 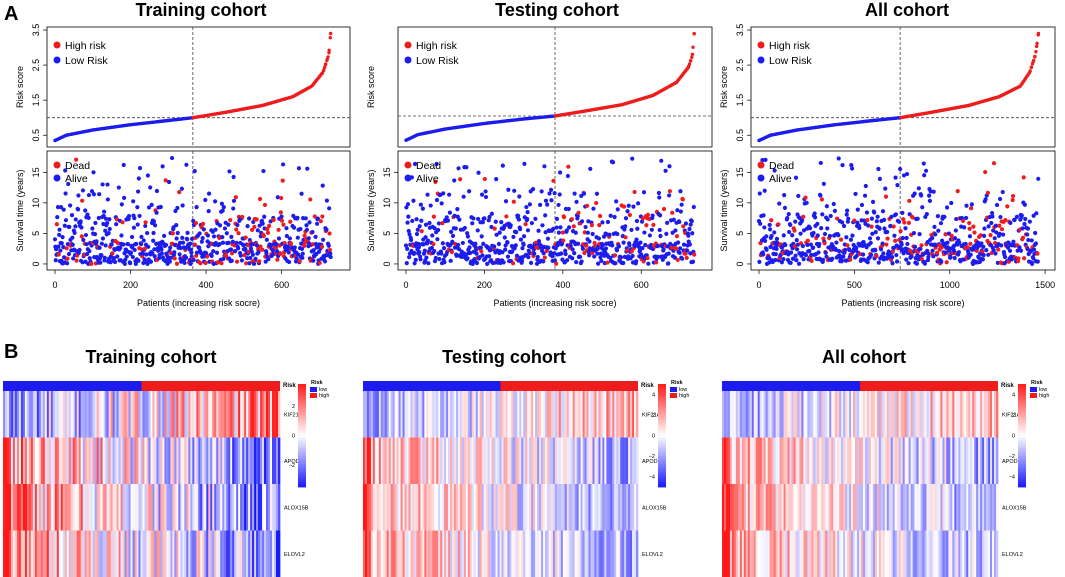 I want to click on risk-point, so click(x=689, y=66).